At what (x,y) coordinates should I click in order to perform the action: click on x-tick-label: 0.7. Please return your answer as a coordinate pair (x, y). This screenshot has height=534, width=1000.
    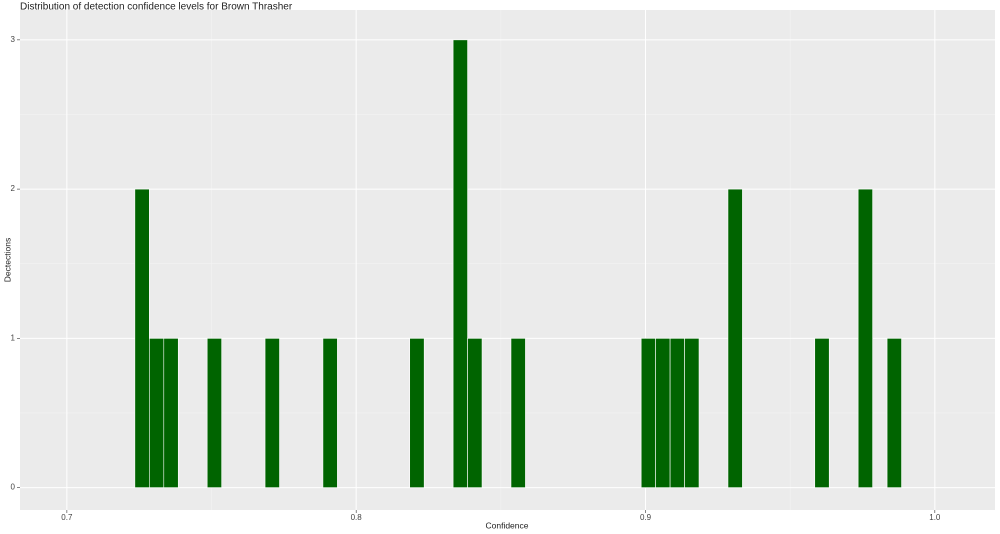
    Looking at the image, I should click on (67, 517).